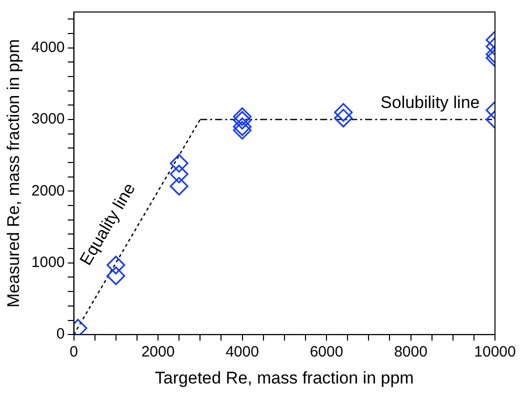  What do you see at coordinates (327, 352) in the screenshot?
I see `x-tick-label: 6000` at bounding box center [327, 352].